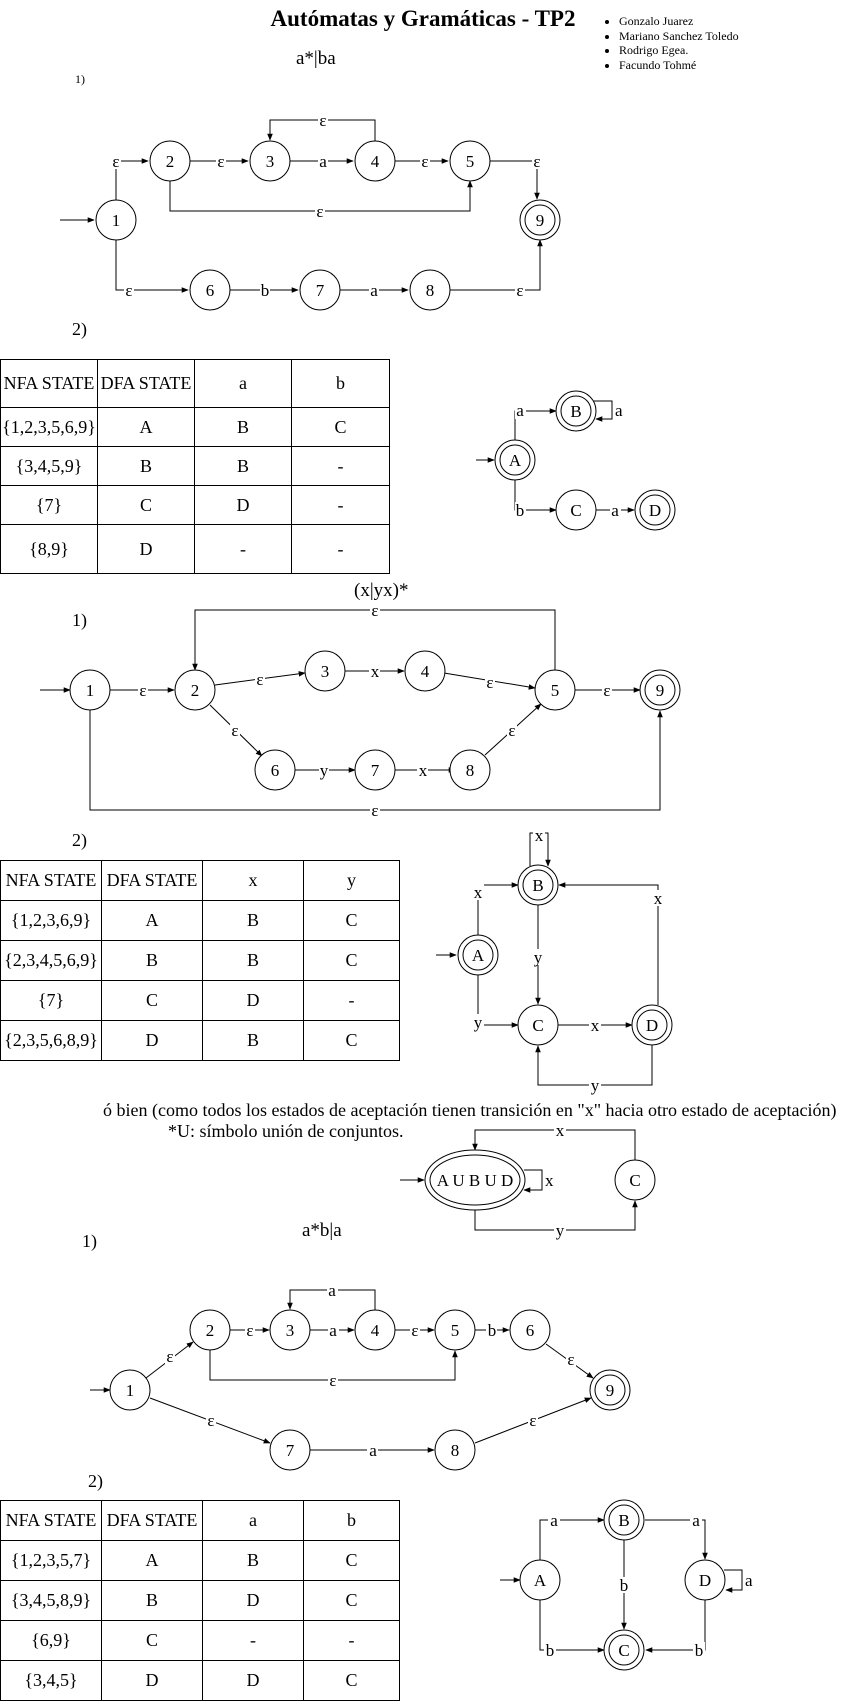  I want to click on dfa-self-loop, so click(602, 411).